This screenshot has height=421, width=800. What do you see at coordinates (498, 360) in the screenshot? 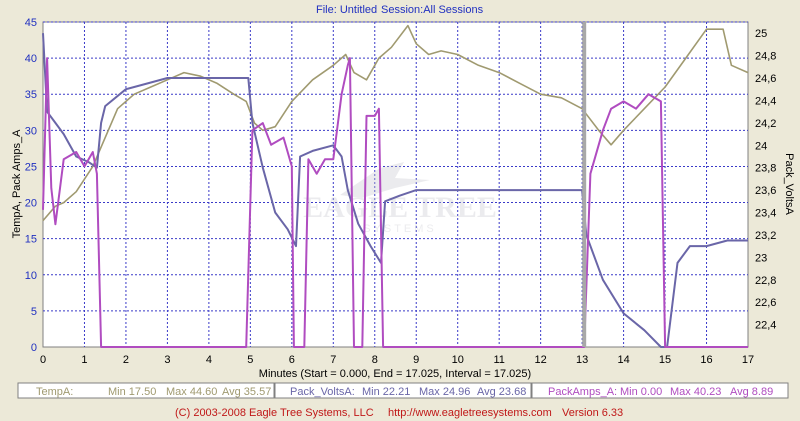
I see `x-tick-label: 11` at bounding box center [498, 360].